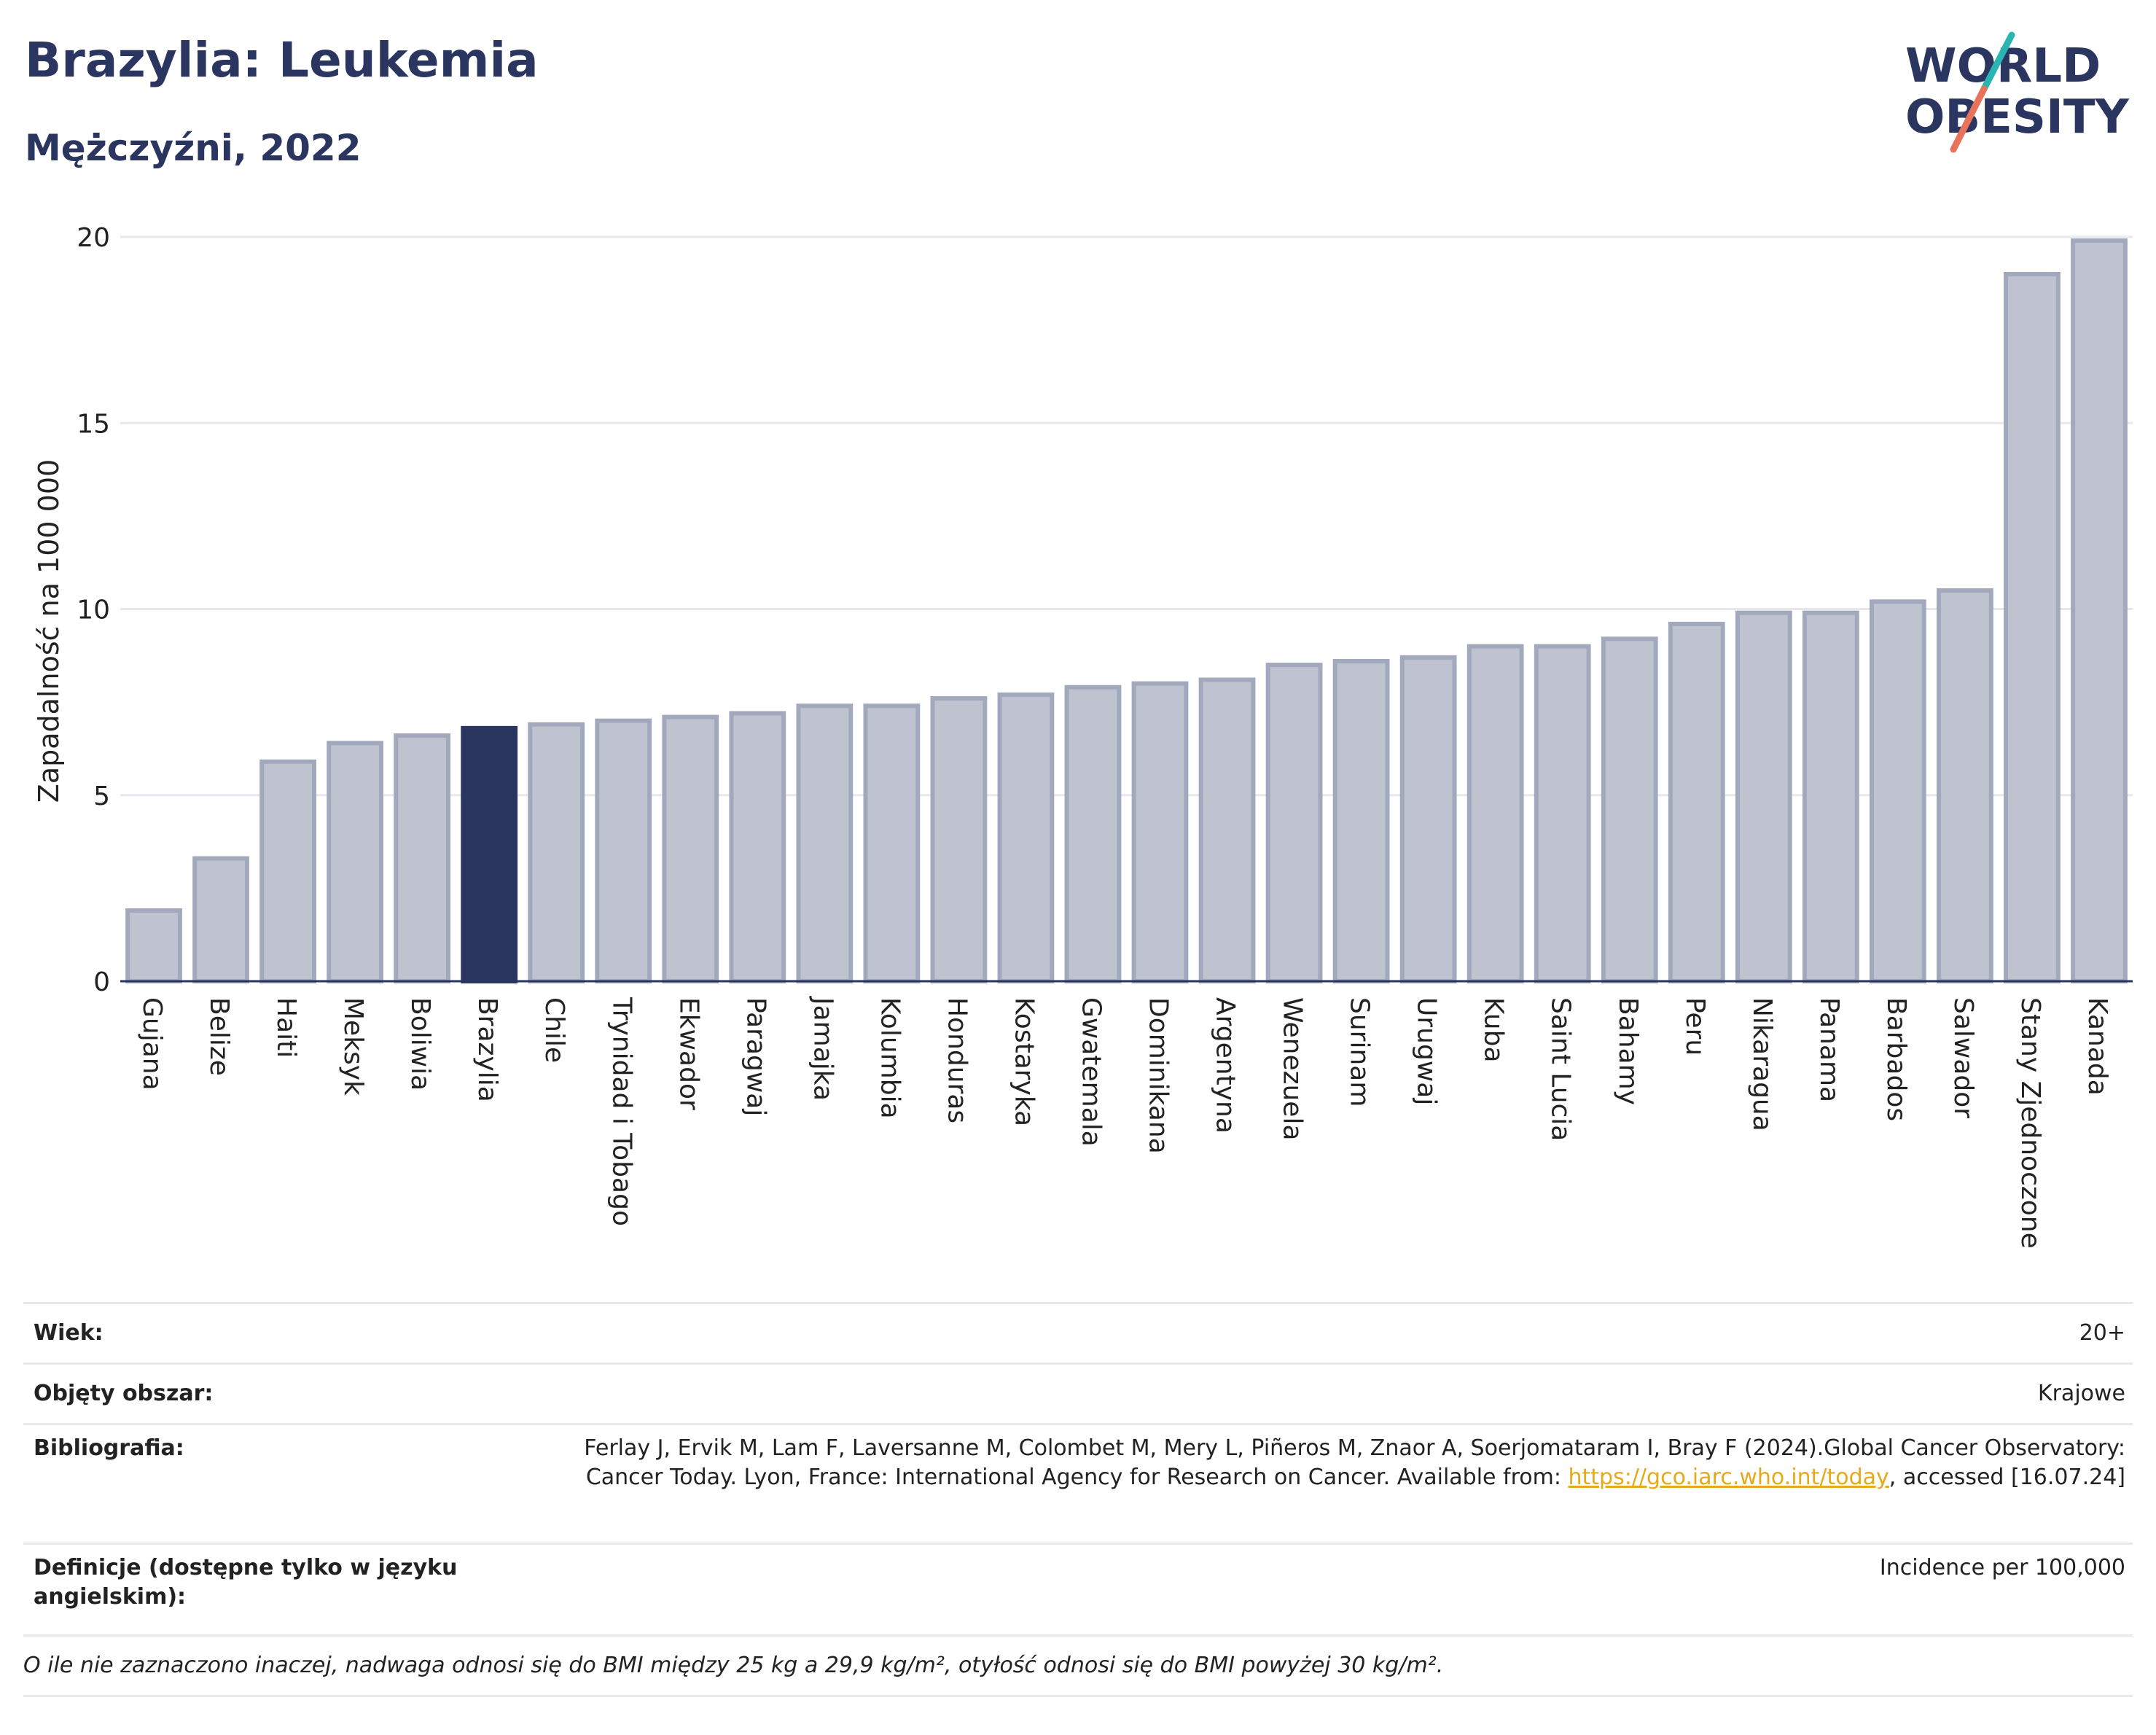  I want to click on x-tick-label: Stany Zjednoczone, so click(2030, 1123).